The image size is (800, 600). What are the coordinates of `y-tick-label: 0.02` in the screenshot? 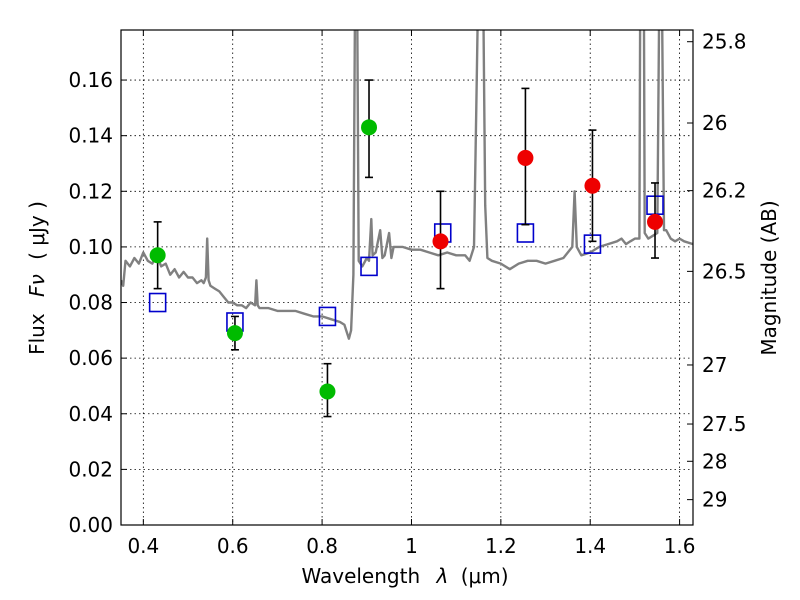 It's located at (90, 469).